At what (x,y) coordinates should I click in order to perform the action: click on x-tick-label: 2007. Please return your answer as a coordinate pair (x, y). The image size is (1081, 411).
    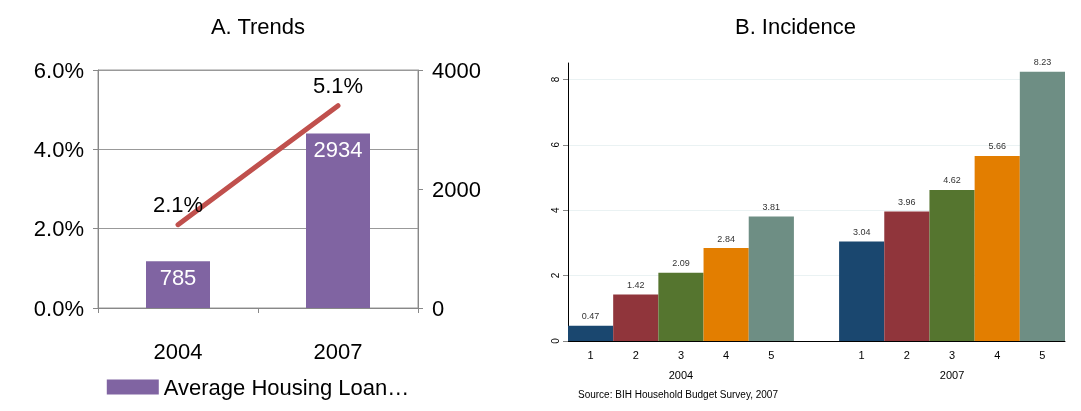
    Looking at the image, I should click on (338, 351).